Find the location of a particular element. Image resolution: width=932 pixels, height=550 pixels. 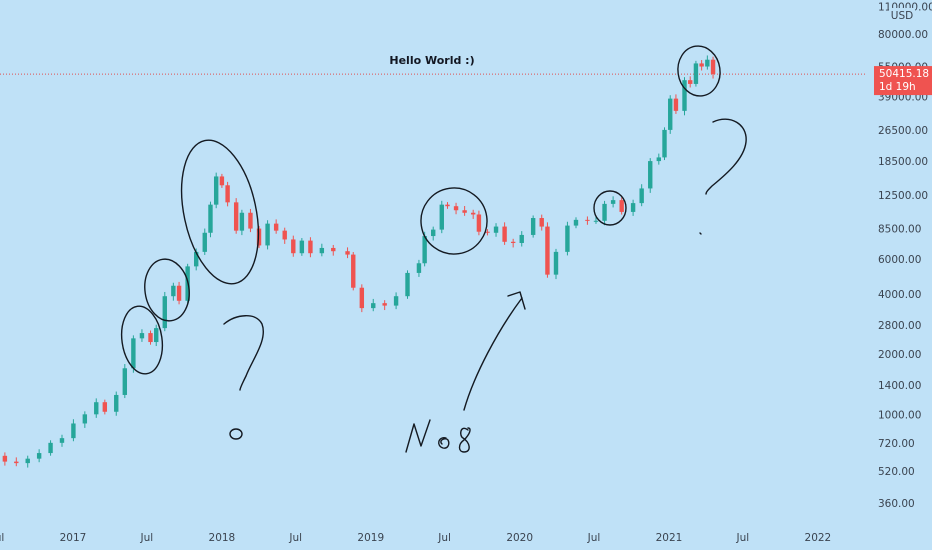

zero-glyph is located at coordinates (236, 434).